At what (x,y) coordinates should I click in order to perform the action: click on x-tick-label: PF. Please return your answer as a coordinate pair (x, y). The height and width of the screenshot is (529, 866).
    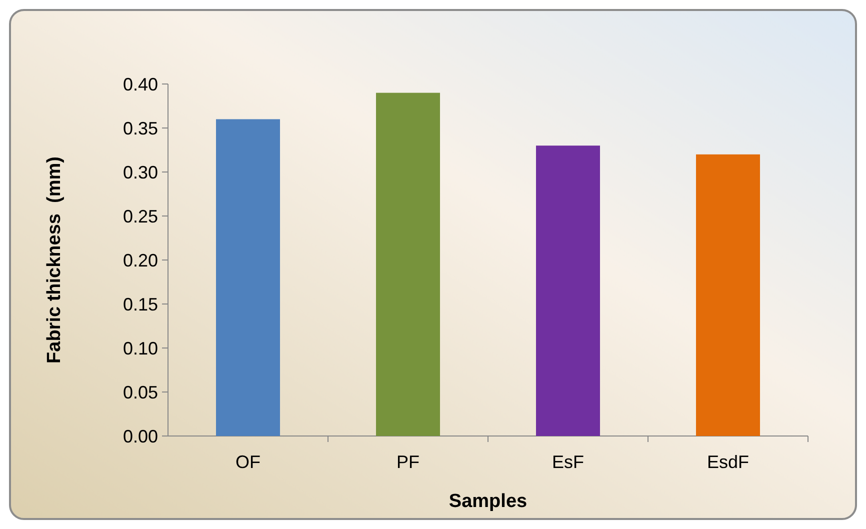
    Looking at the image, I should click on (408, 462).